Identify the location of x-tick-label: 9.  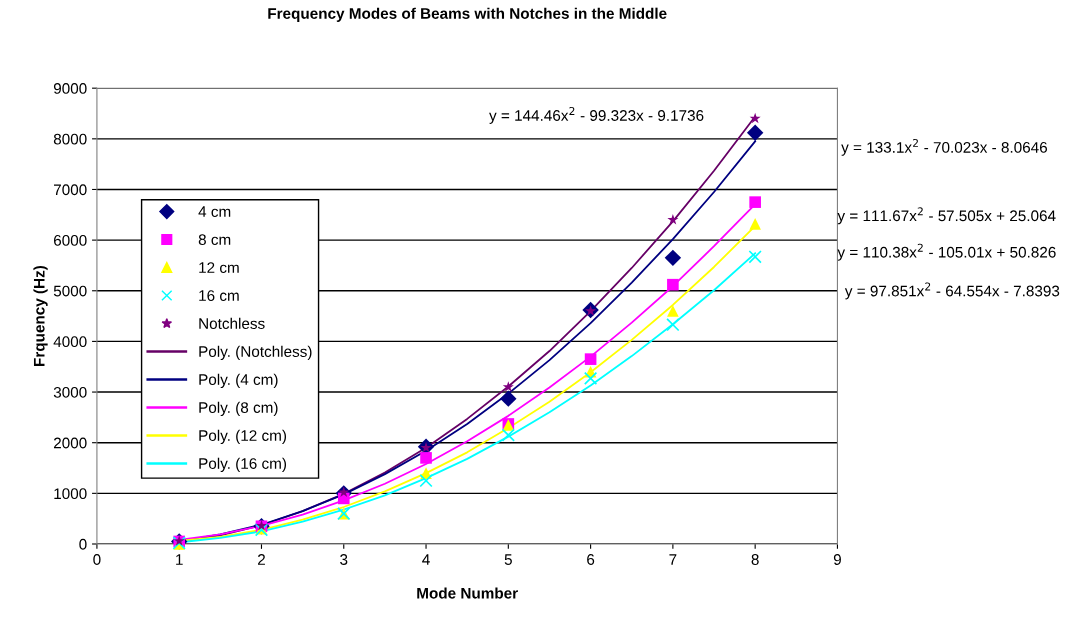
(837, 559).